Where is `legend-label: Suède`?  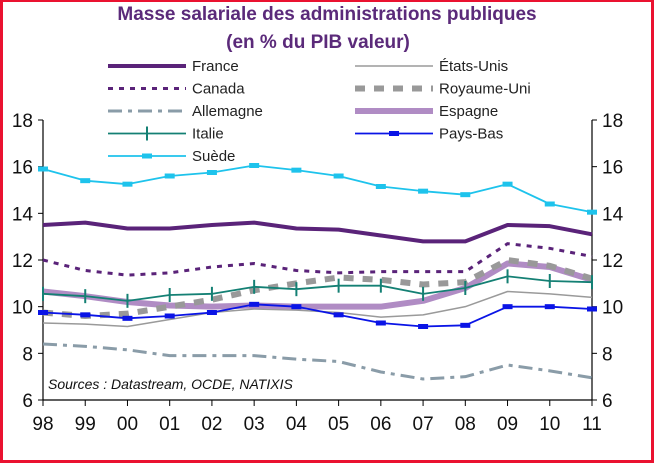
legend-label: Suède is located at coordinates (213, 156).